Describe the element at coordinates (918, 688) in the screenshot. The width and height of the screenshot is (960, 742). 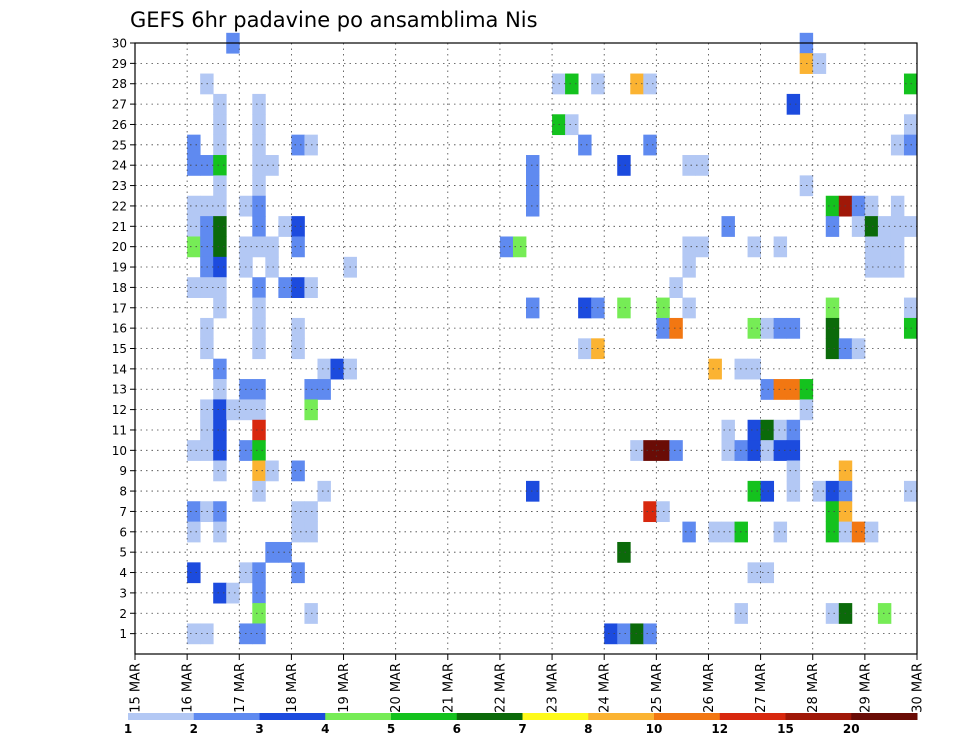
I see `x-tick-label: 30 MAR` at that location.